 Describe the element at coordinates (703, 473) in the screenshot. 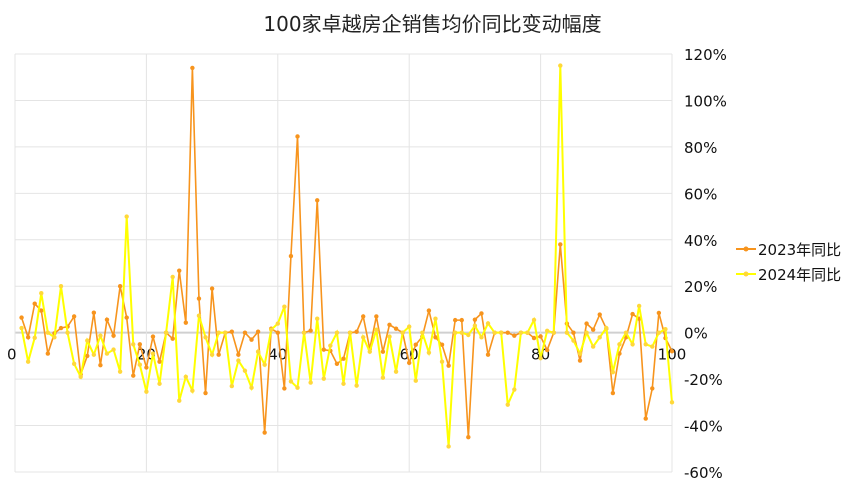

I see `y-tick-label: -60%` at that location.